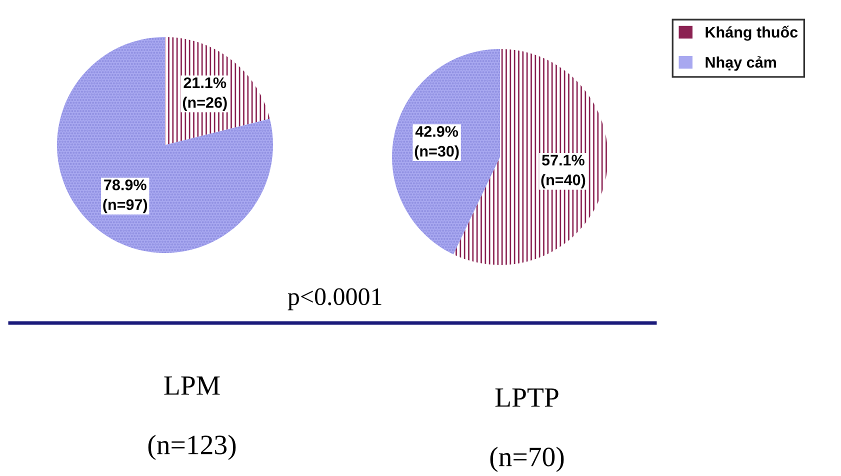  What do you see at coordinates (204, 94) in the screenshot?
I see `data-label: 21.1% (n=26)` at bounding box center [204, 94].